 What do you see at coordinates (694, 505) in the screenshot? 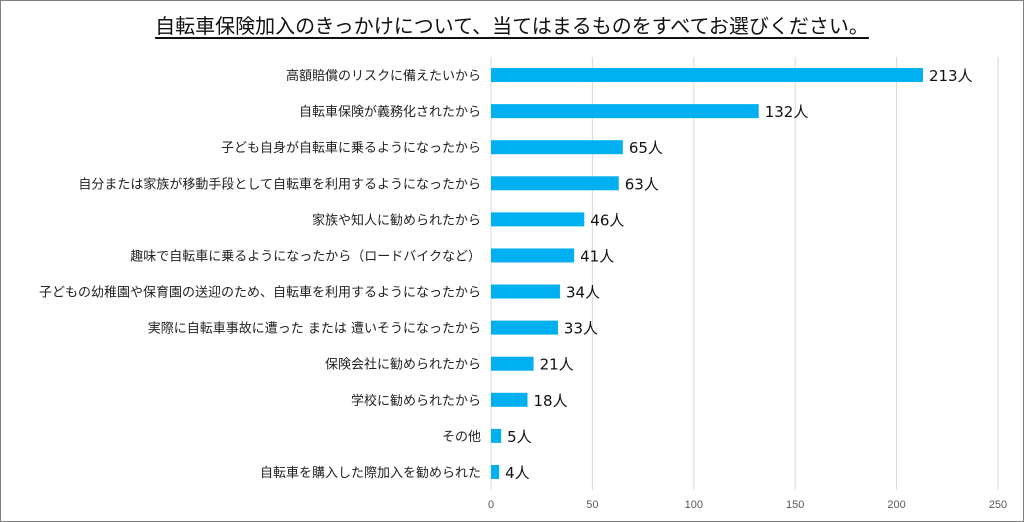
I see `x-tick-label: 100` at bounding box center [694, 505].